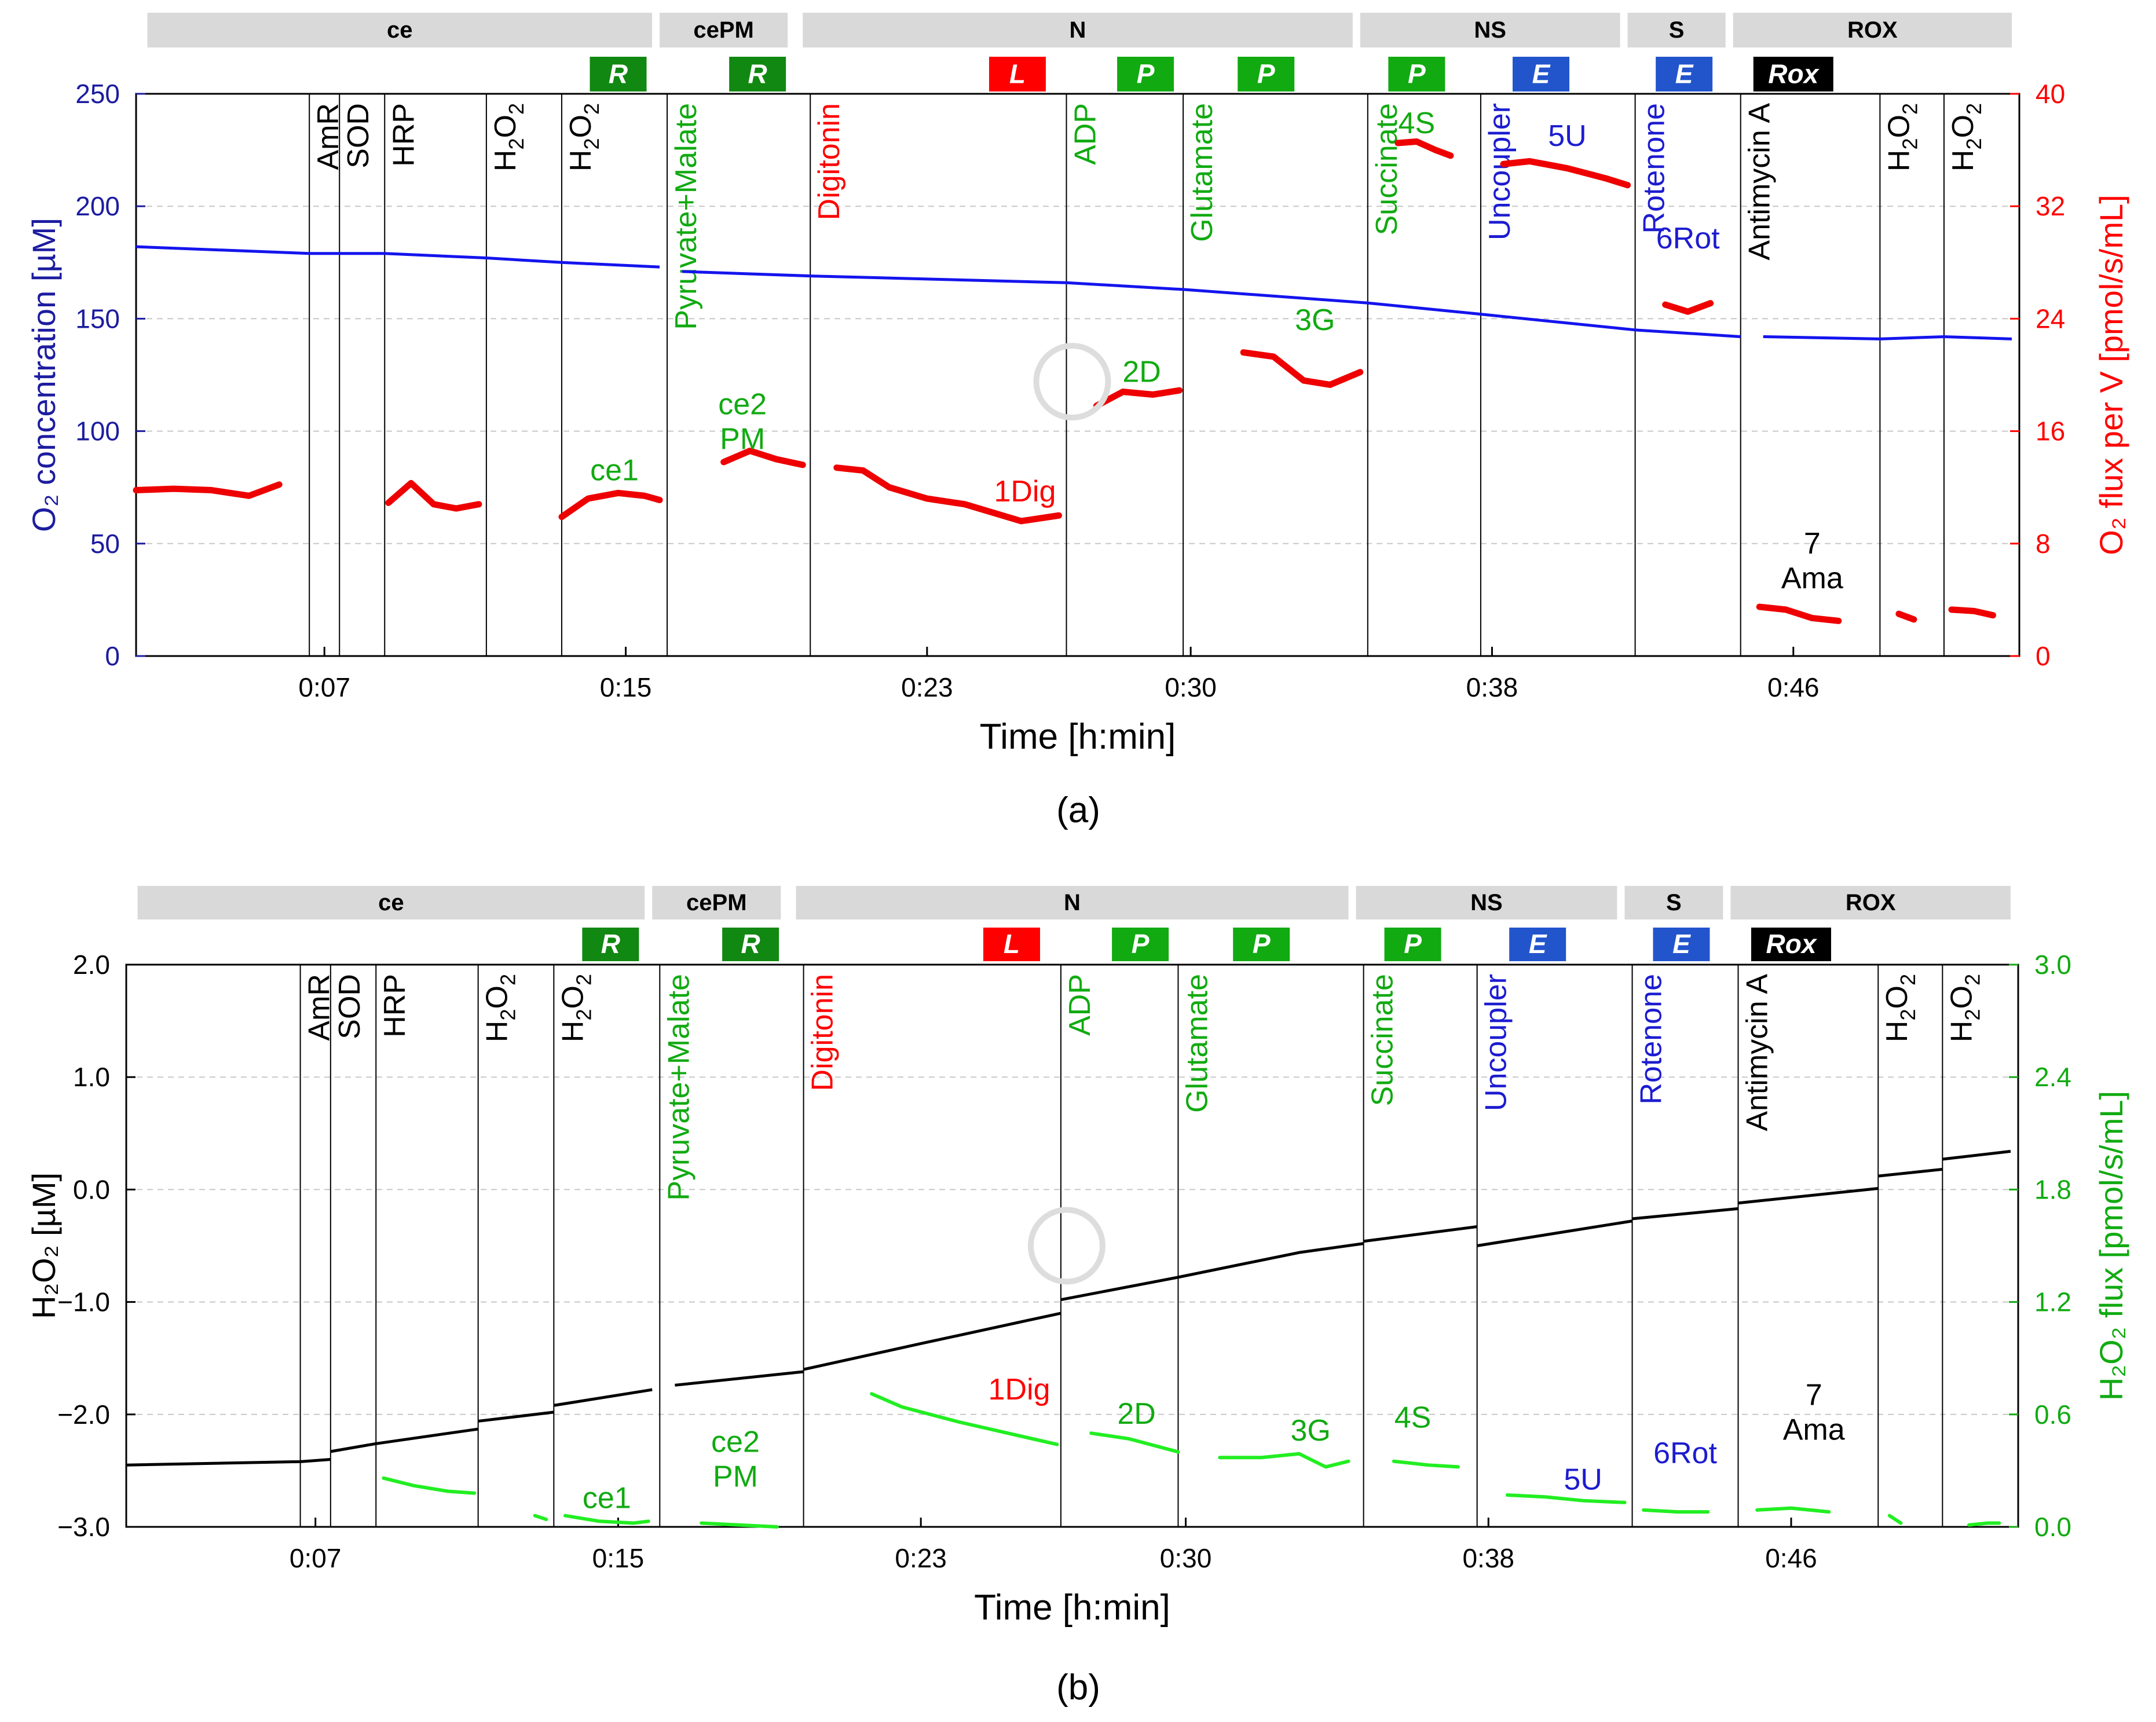 The height and width of the screenshot is (1722, 2156). Describe the element at coordinates (97, 206) in the screenshot. I see `y-left-tick-label: 200` at that location.